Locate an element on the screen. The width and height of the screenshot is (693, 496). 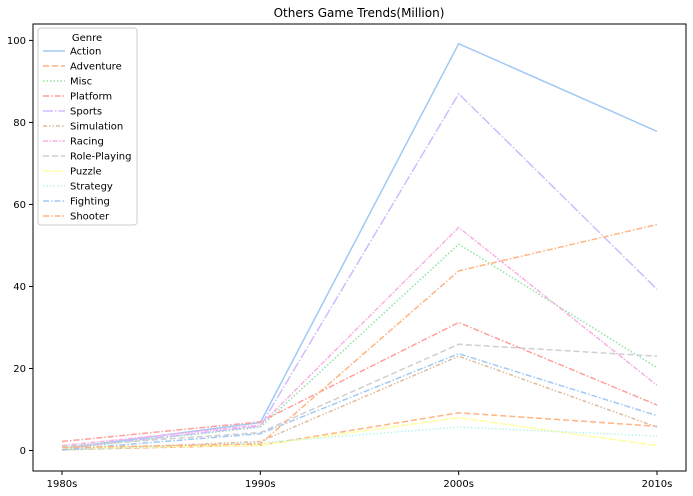
legend-label: Sports is located at coordinates (86, 112).